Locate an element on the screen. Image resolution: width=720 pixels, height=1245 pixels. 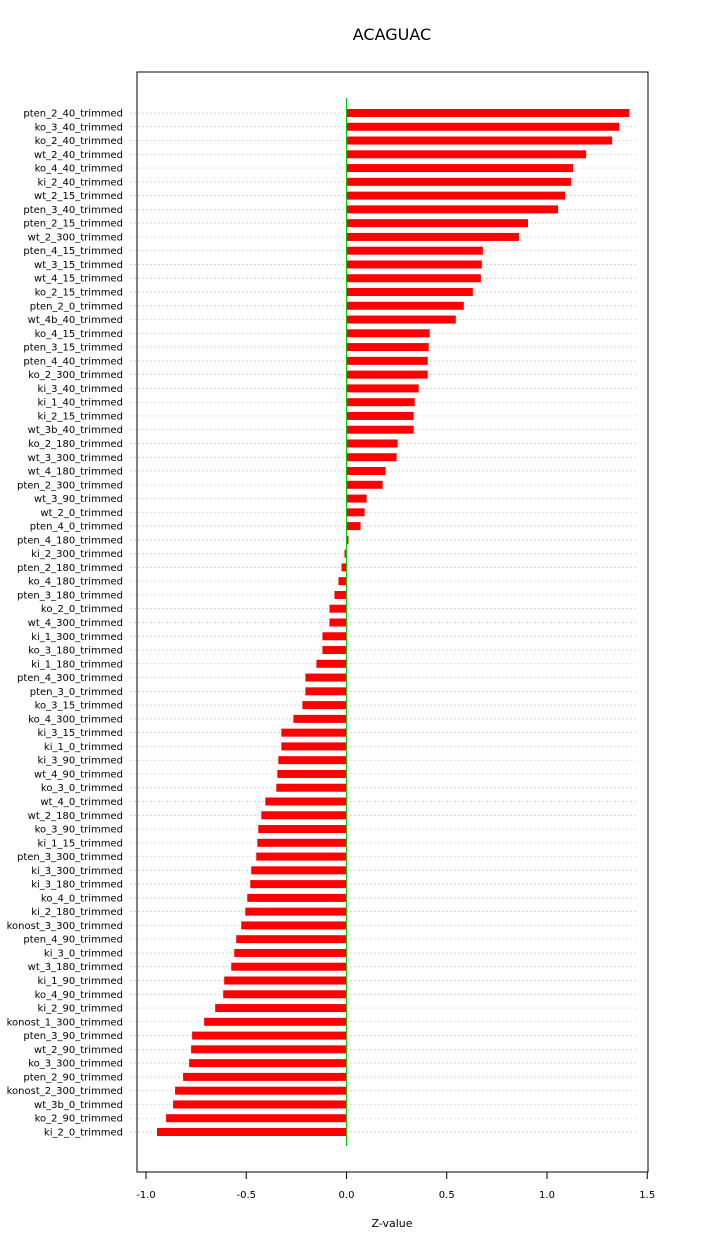
category-label: ki_3_40_trimmed is located at coordinates (80, 389).